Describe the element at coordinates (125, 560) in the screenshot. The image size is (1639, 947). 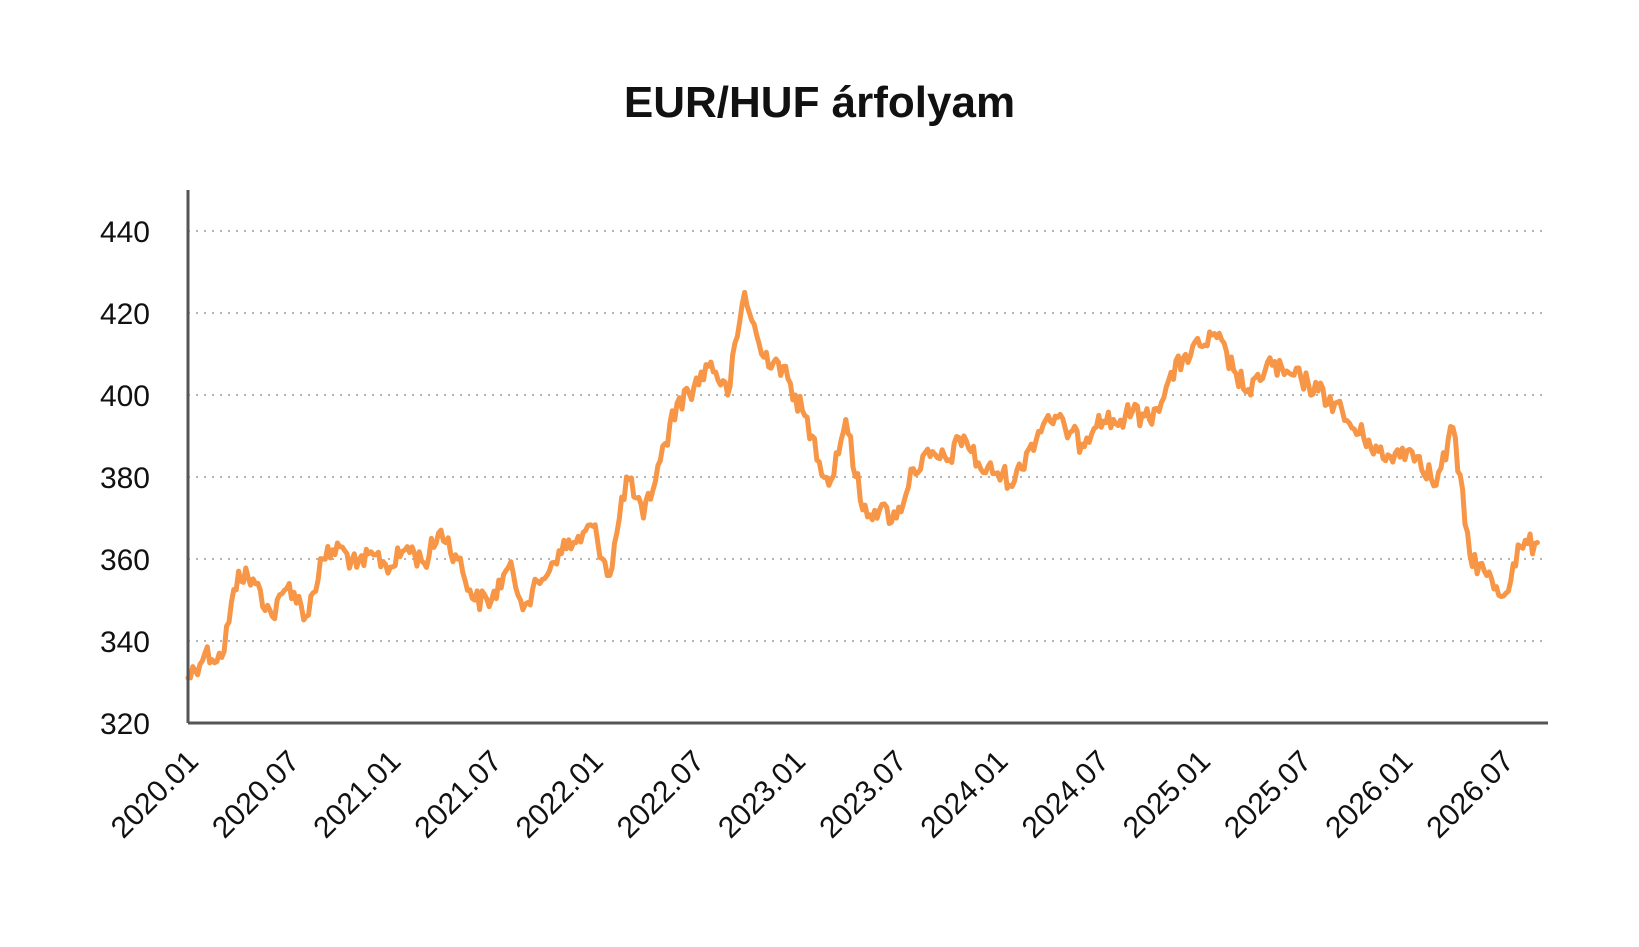
I see `y-tick-label: 360` at that location.